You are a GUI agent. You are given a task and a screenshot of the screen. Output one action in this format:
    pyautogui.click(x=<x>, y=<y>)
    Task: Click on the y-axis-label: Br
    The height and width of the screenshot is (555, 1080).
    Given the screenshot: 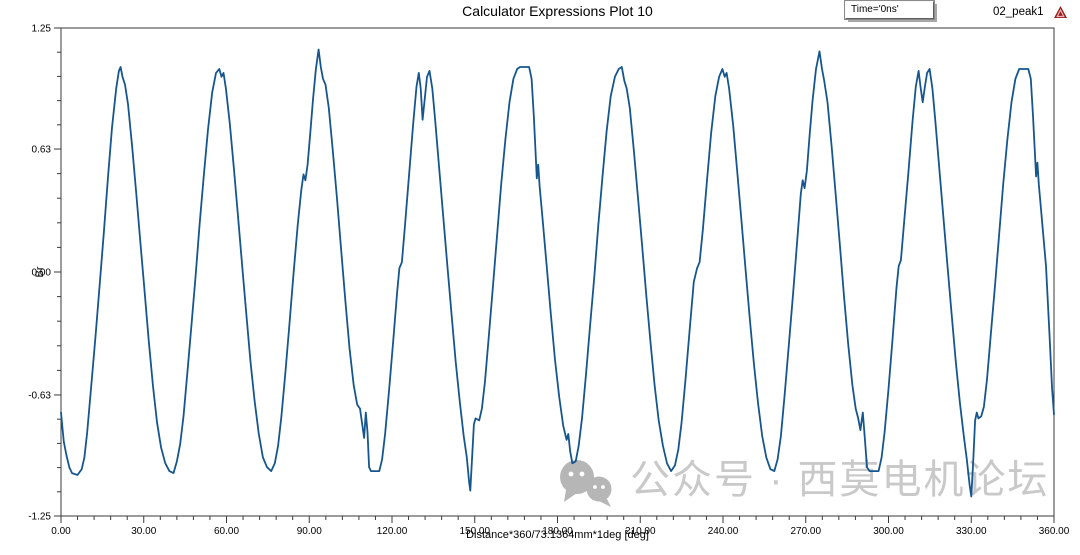 What is the action you would take?
    pyautogui.click(x=40, y=272)
    